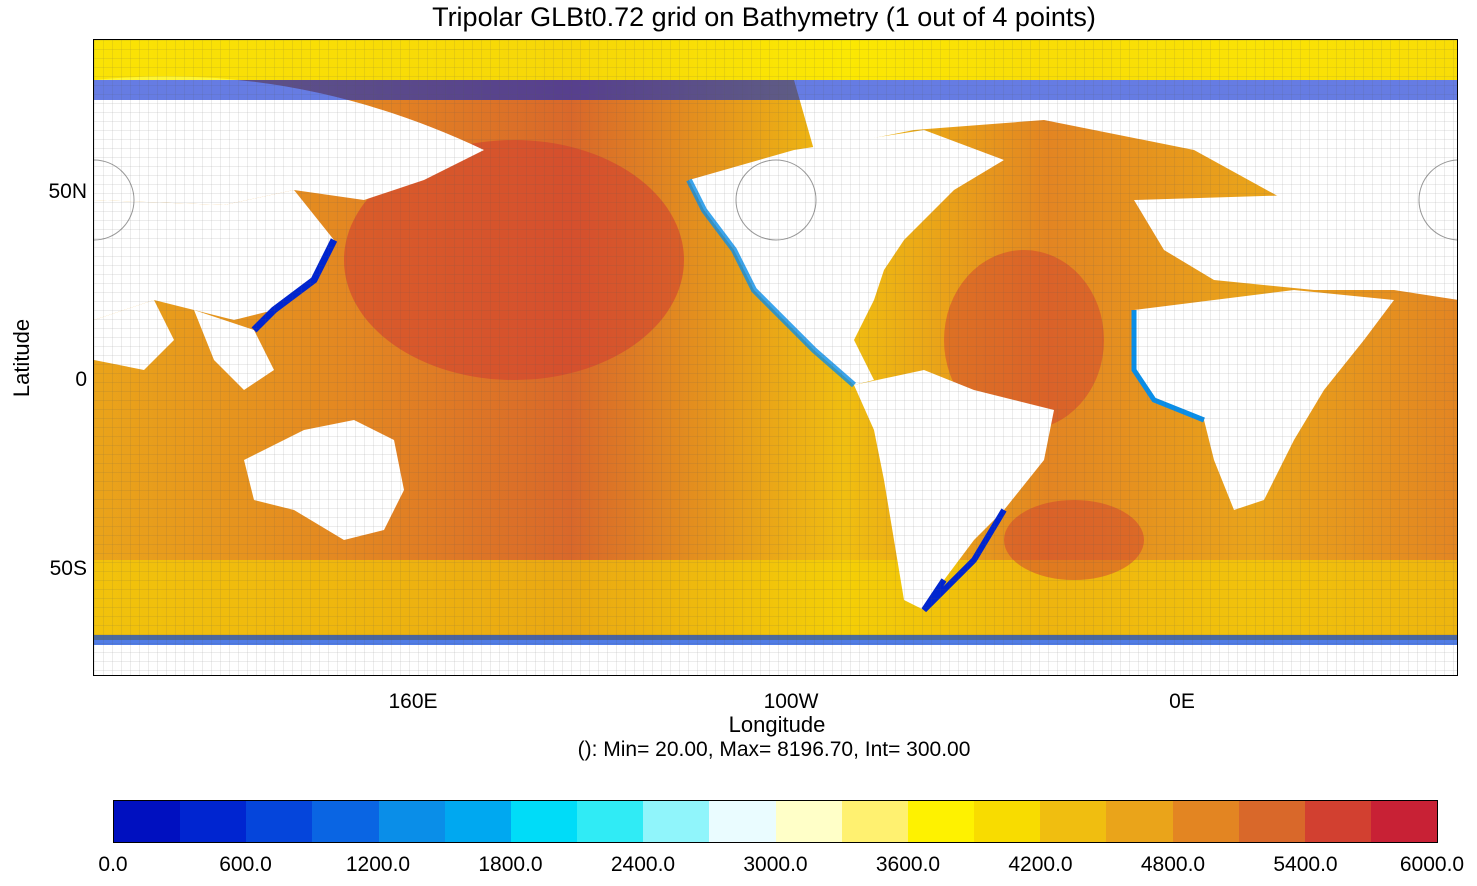  Describe the element at coordinates (67, 191) in the screenshot. I see `y-tick-50n: 50N` at that location.